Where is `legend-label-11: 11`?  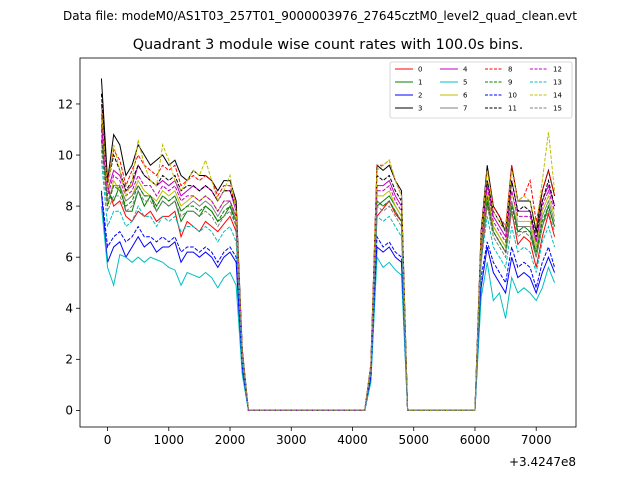 legend-label-11: 11 is located at coordinates (512, 109).